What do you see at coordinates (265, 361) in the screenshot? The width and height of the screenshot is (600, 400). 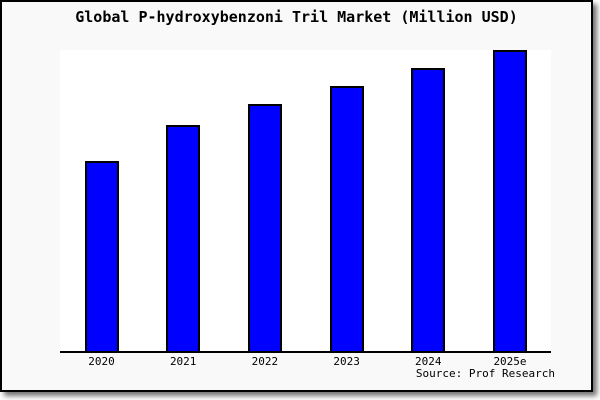 I see `x-tick-2022: 2022` at bounding box center [265, 361].